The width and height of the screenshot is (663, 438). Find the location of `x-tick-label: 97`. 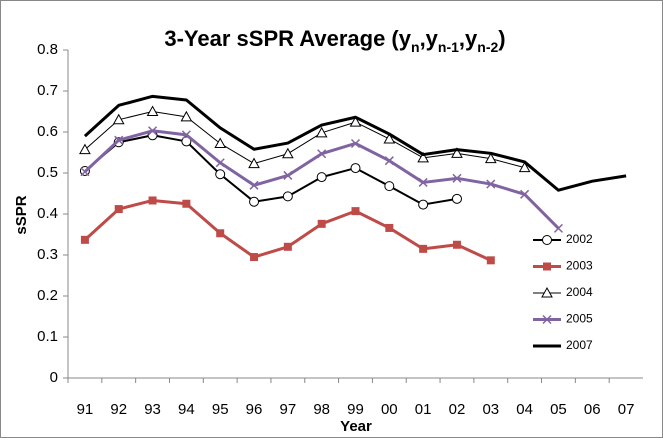

x-tick-label: 97 is located at coordinates (288, 409).